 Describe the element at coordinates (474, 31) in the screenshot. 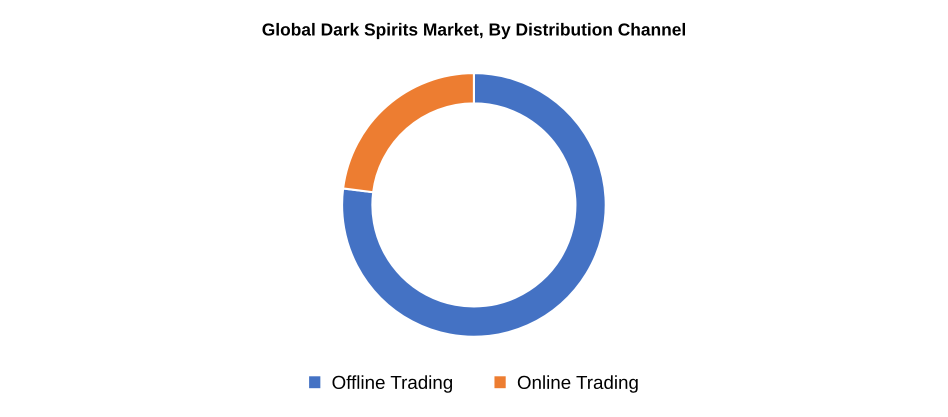

I see `chart-title: Global Dark Spirits Market, By Distribution Channel` at that location.